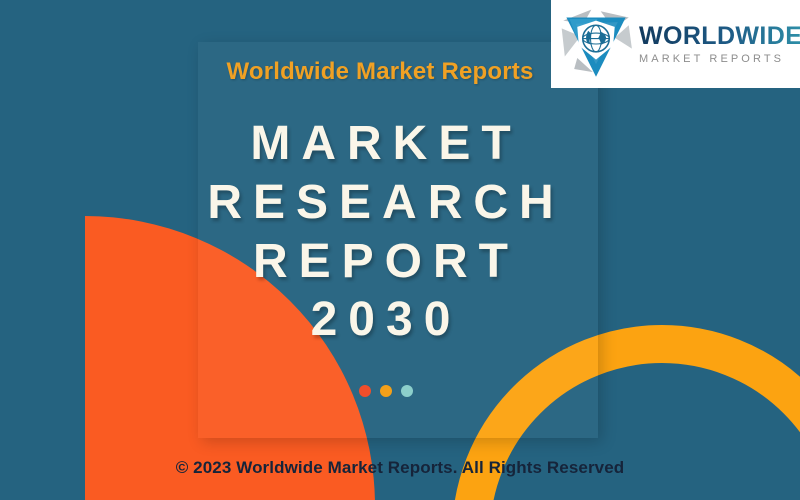 This screenshot has width=800, height=500. What do you see at coordinates (400, 391) in the screenshot?
I see `decorative-dots` at bounding box center [400, 391].